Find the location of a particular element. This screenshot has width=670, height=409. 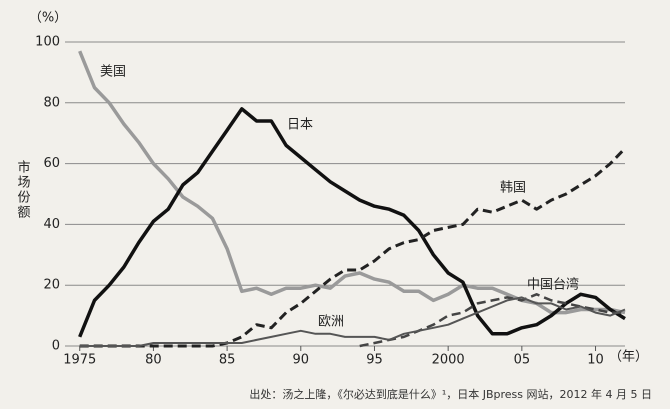

series-label: 韩国 is located at coordinates (513, 188).